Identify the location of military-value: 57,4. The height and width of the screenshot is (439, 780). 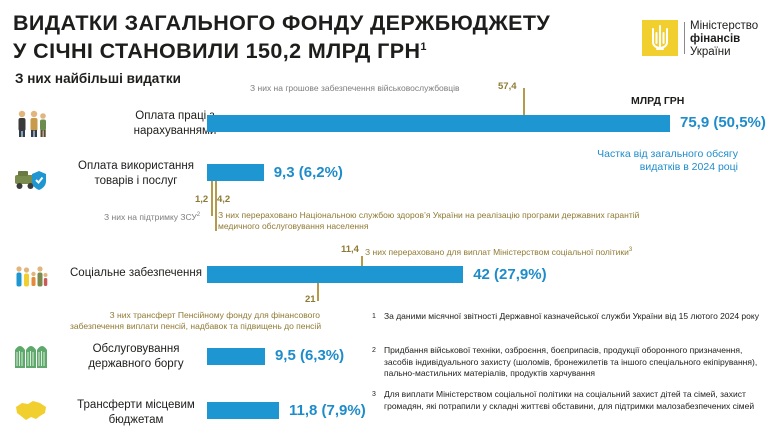
(507, 86).